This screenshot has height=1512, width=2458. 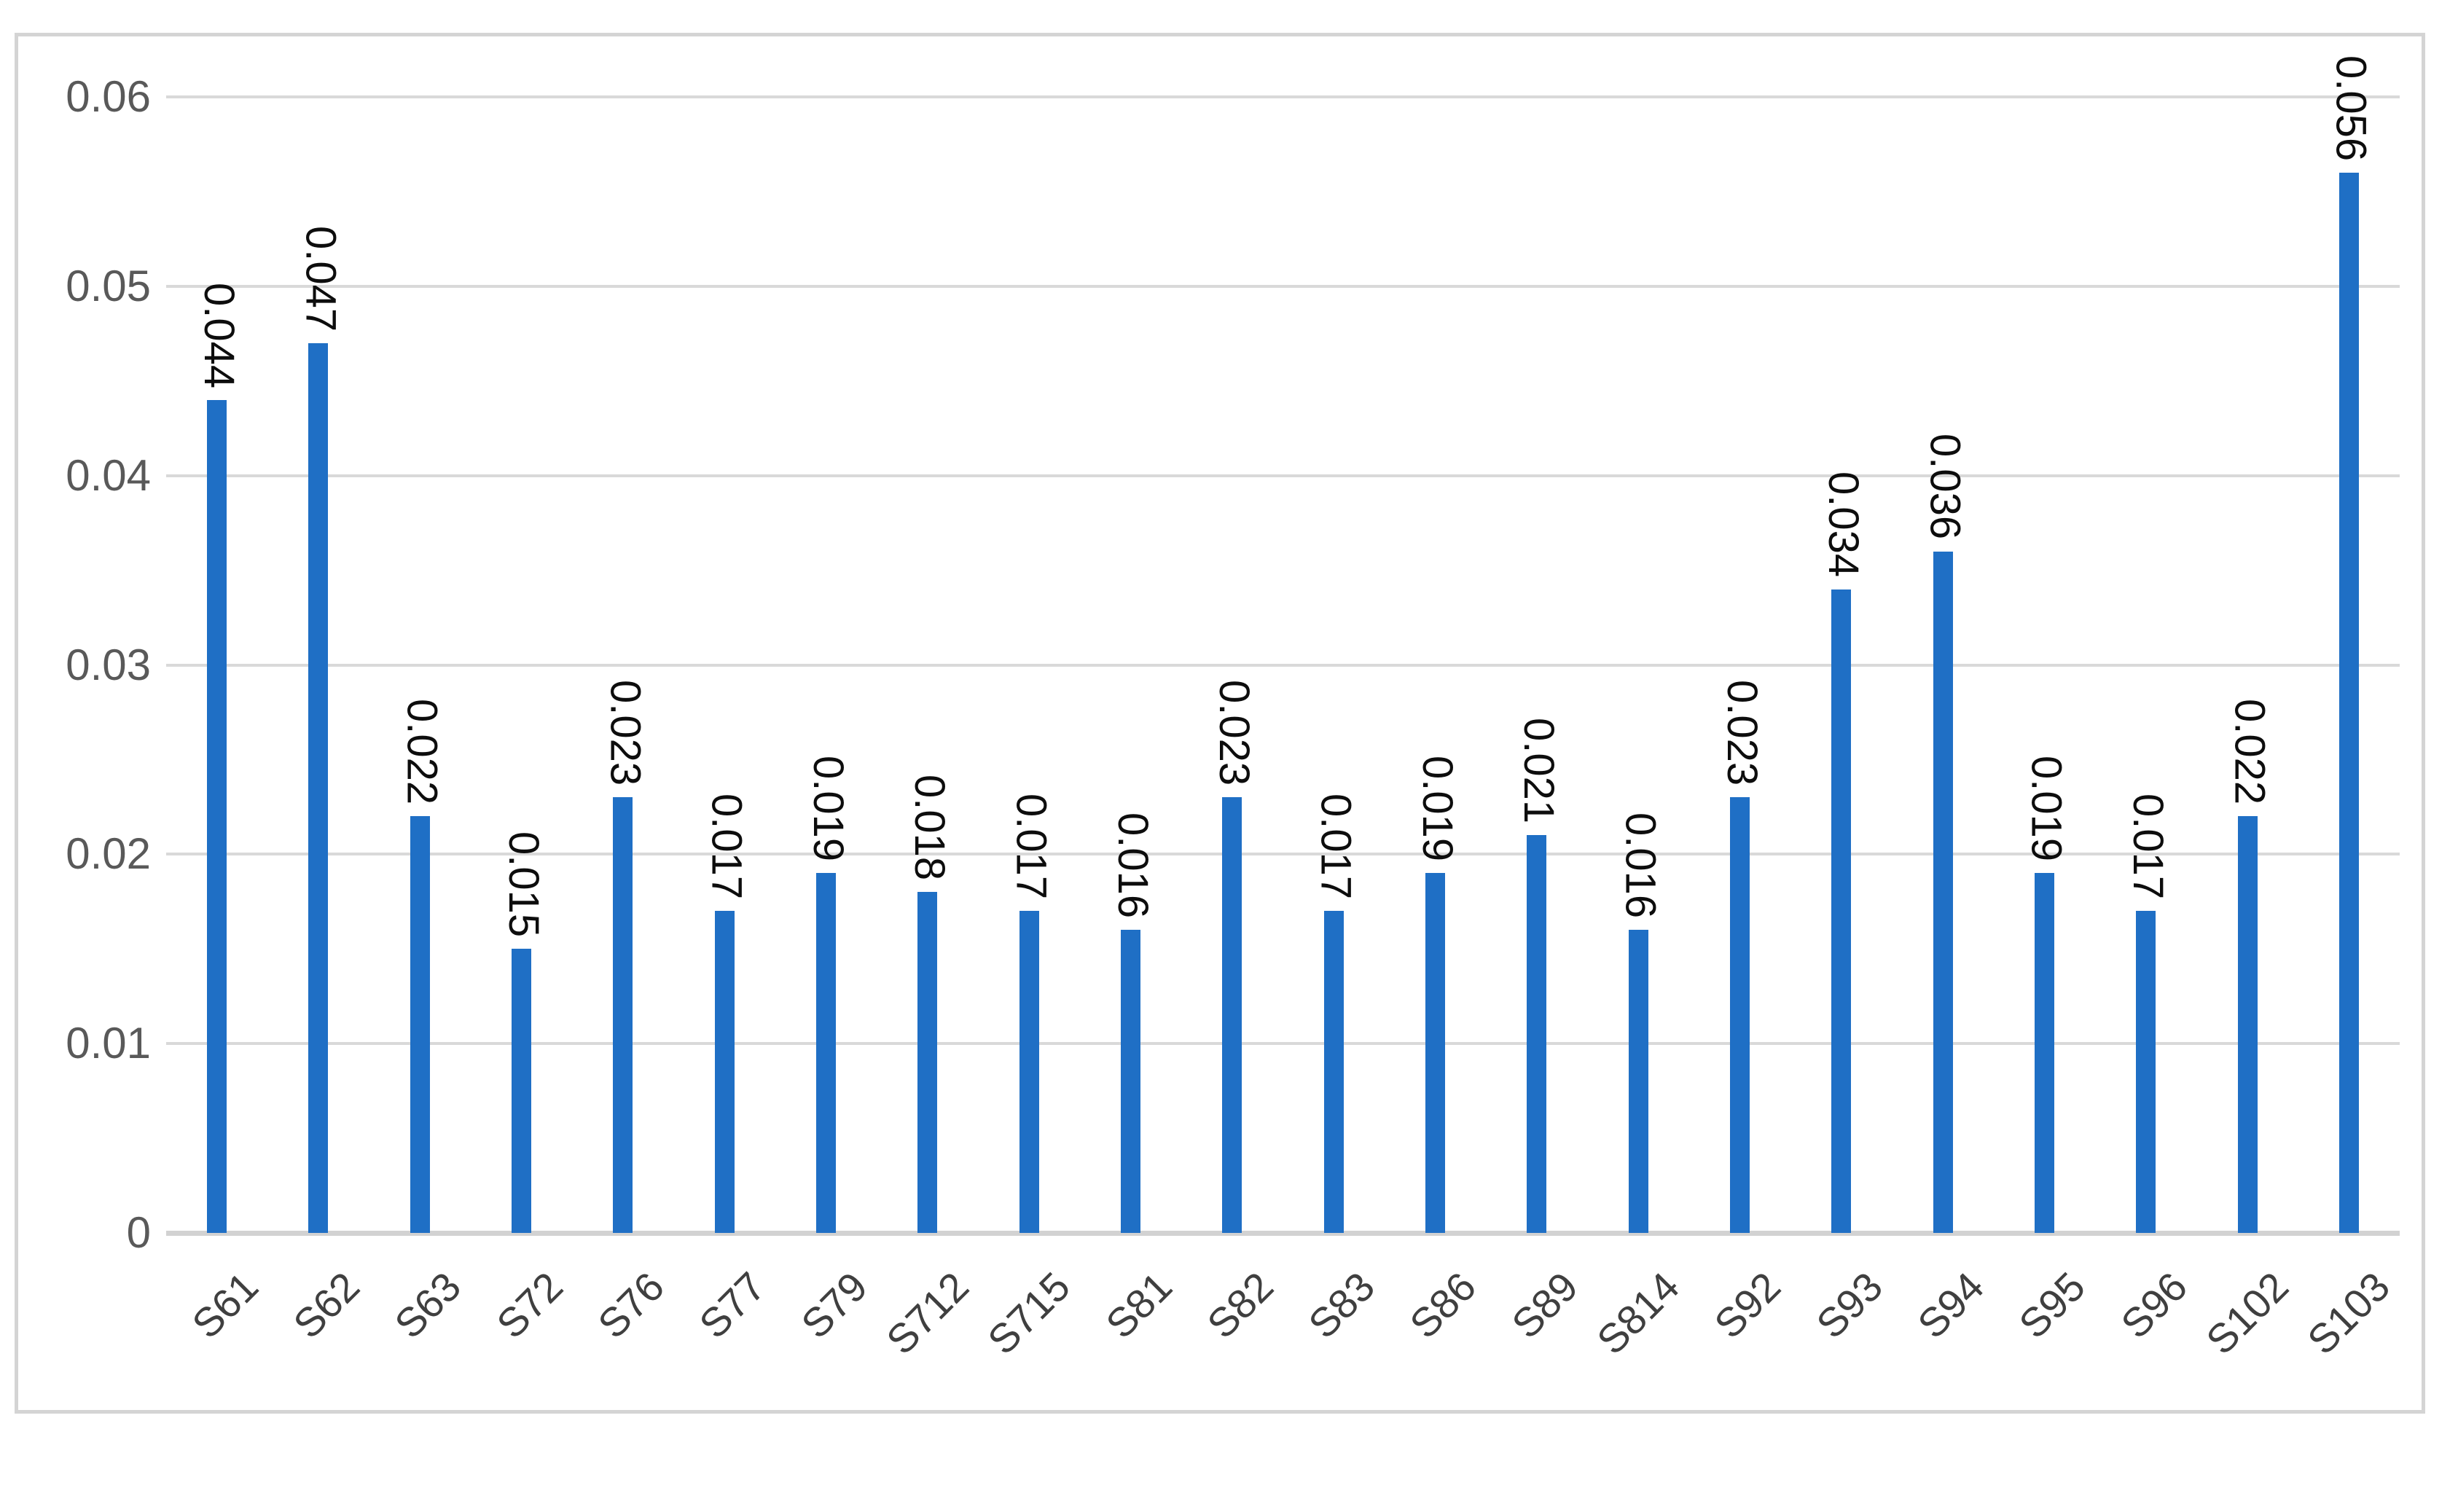 I want to click on bar-value-label: 0.021, so click(x=1539, y=771).